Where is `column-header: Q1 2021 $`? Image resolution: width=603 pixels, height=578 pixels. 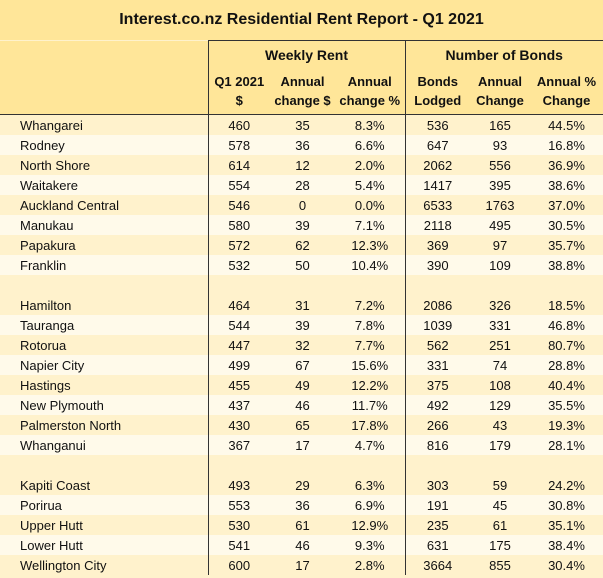 column-header: Q1 2021 $ is located at coordinates (238, 91).